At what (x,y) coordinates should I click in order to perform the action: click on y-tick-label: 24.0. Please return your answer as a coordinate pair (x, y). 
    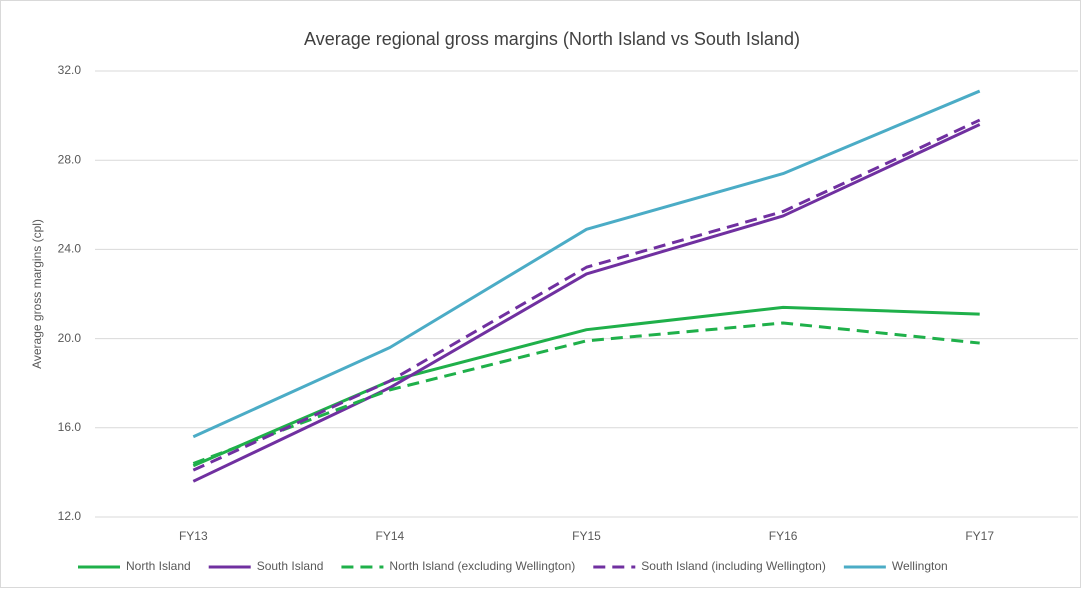
    Looking at the image, I should click on (70, 249).